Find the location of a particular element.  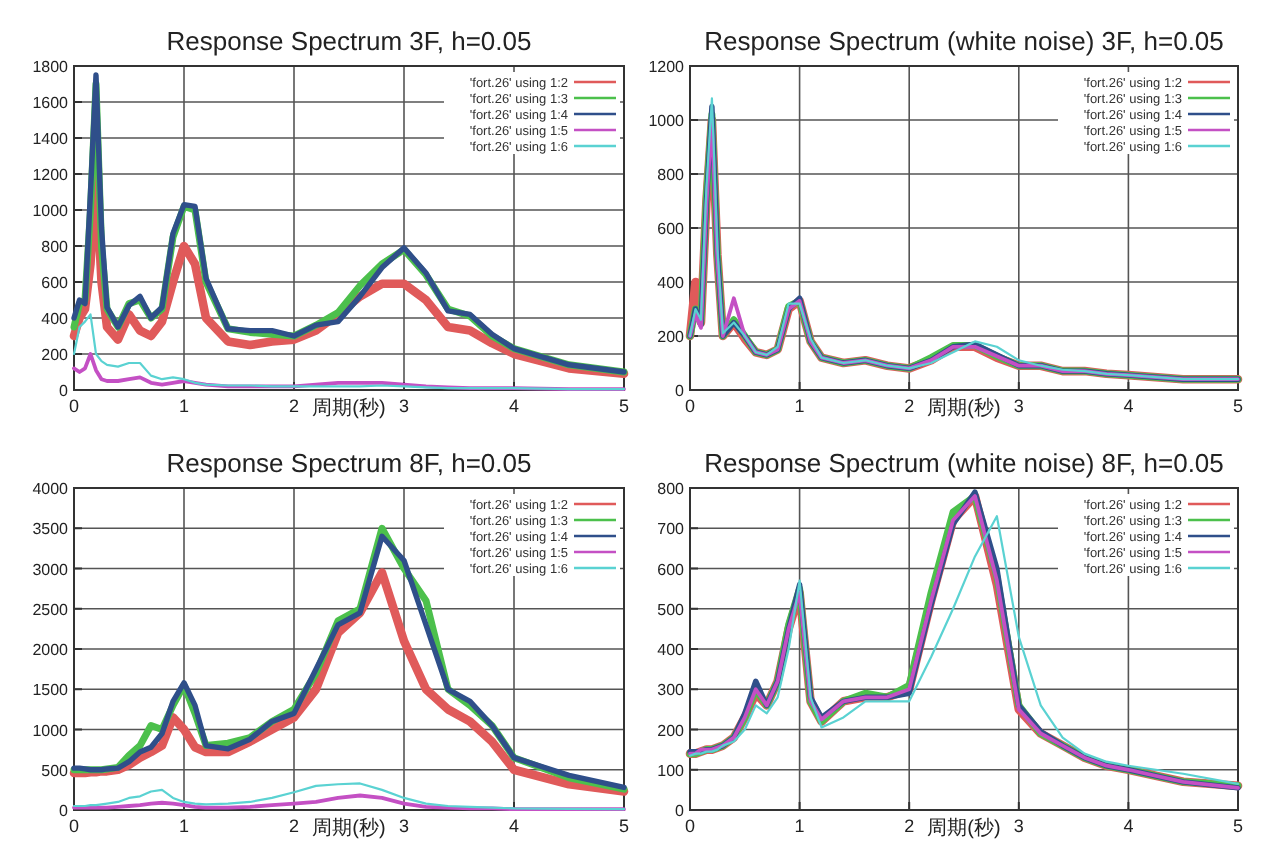

chart-title: Response Spectrum (white noise) 8F, h=0.05 is located at coordinates (964, 463).